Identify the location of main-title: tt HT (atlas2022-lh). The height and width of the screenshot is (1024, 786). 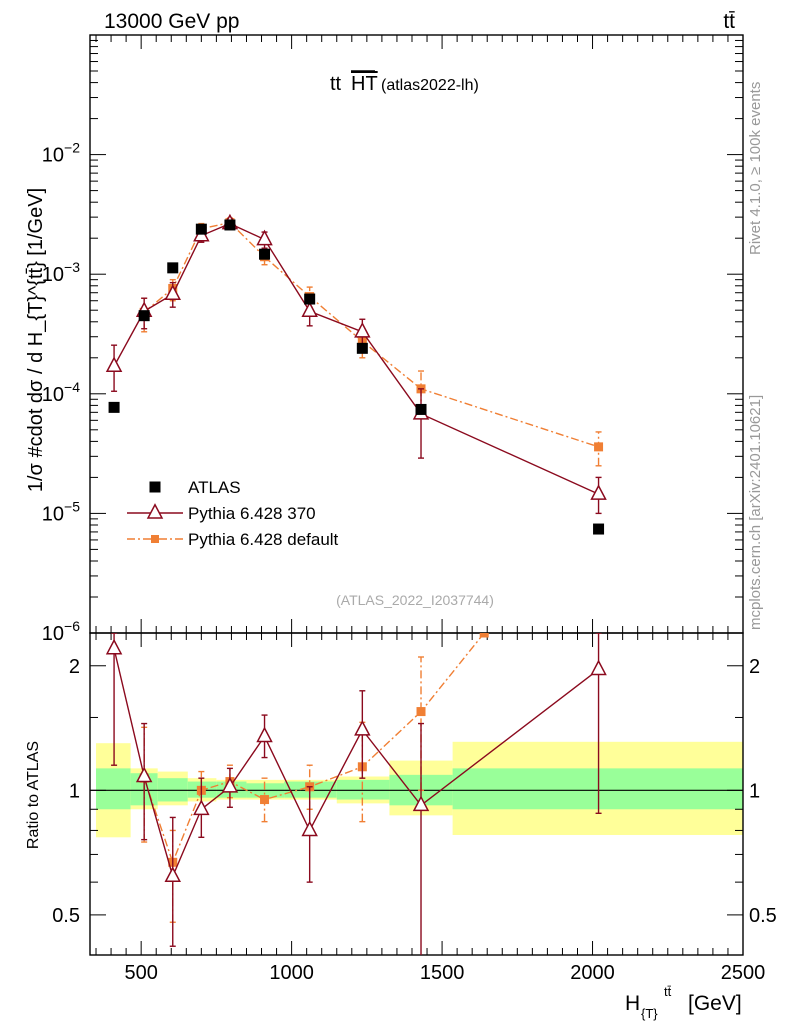
(404, 82).